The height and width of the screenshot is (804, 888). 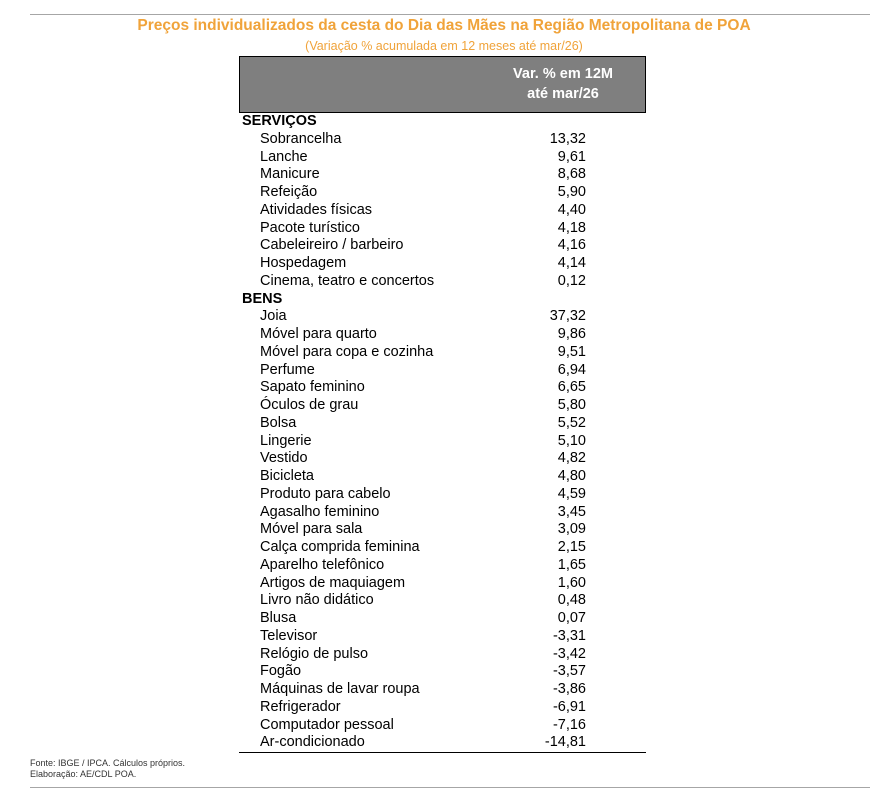 What do you see at coordinates (442, 459) in the screenshot?
I see `table-row: Vestido 4,82` at bounding box center [442, 459].